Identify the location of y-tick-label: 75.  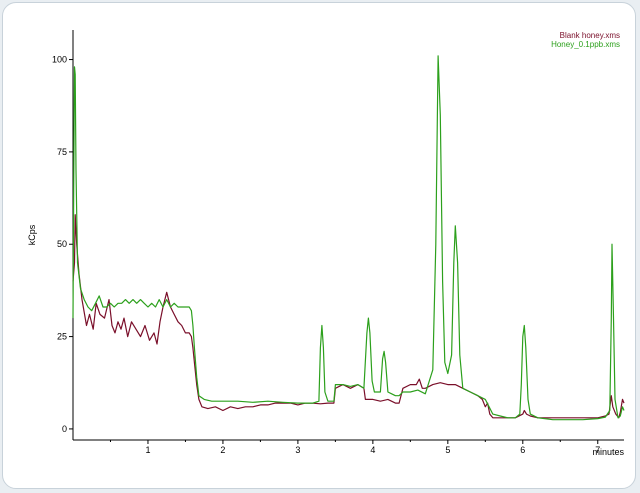
(62, 152).